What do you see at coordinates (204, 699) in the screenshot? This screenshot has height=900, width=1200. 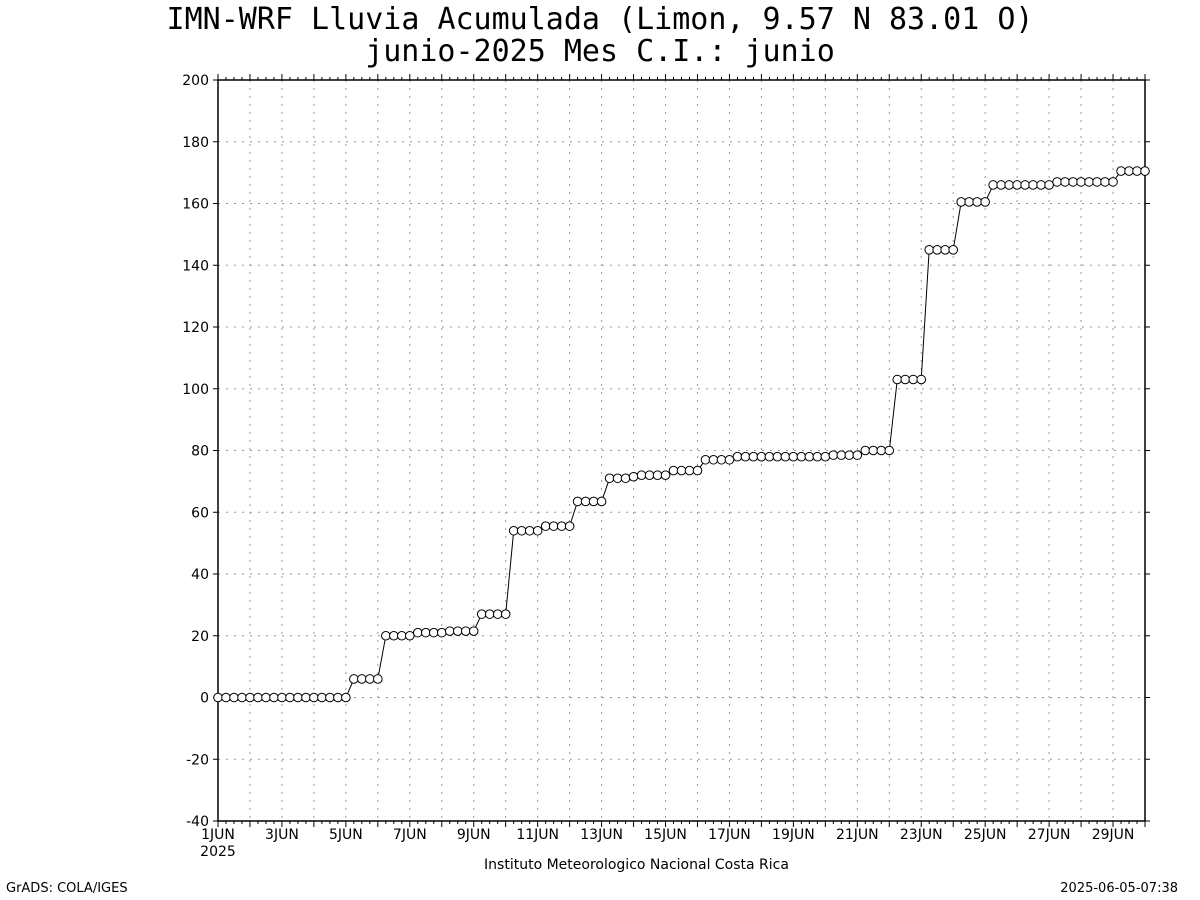 I see `y-tick-label: 0` at bounding box center [204, 699].